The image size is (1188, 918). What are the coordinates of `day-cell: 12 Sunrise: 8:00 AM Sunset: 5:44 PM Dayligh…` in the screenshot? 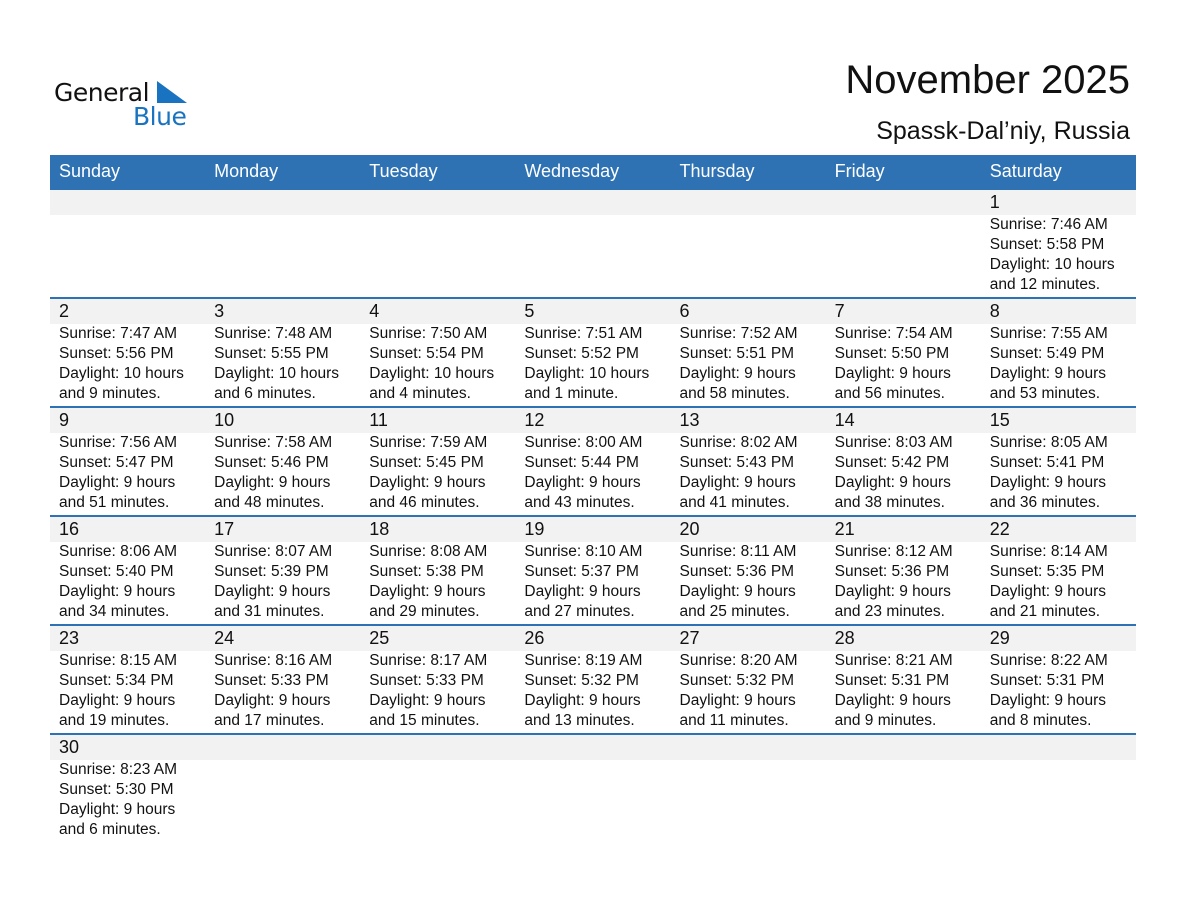 It's located at (592, 461).